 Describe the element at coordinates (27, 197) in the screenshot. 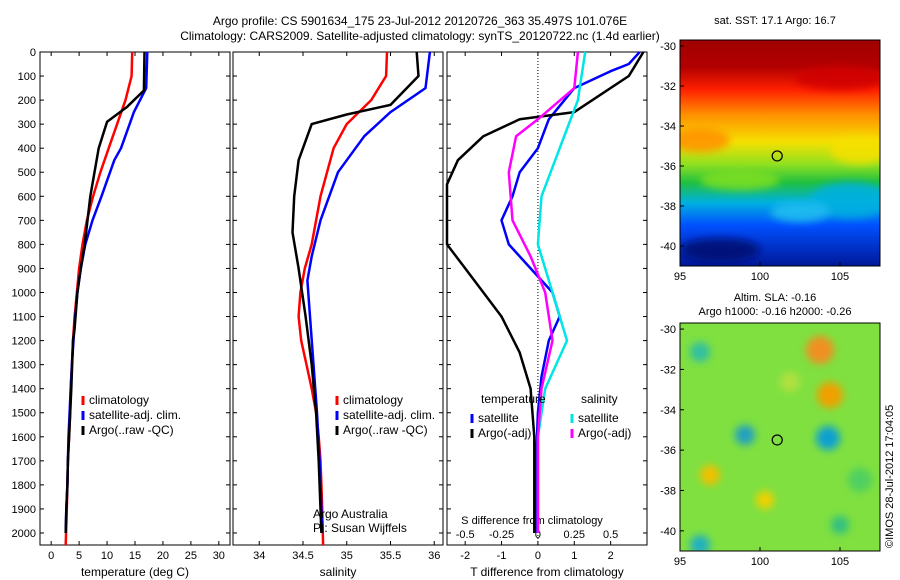

I see `depth-tick-label: 600` at that location.